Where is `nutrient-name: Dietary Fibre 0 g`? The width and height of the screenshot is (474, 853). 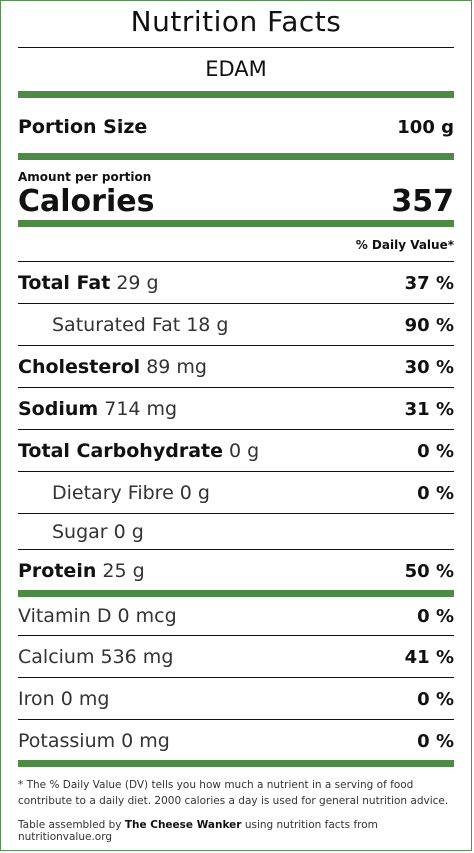 nutrient-name: Dietary Fibre 0 g is located at coordinates (131, 493).